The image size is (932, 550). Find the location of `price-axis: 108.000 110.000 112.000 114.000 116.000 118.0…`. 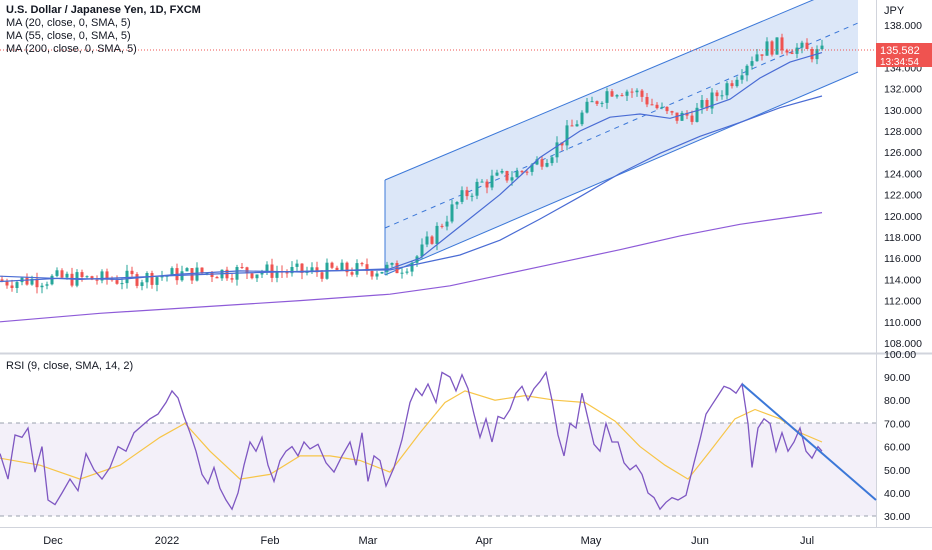

price-axis: 108.000 110.000 112.000 114.000 116.000 118.0… is located at coordinates (903, 185).